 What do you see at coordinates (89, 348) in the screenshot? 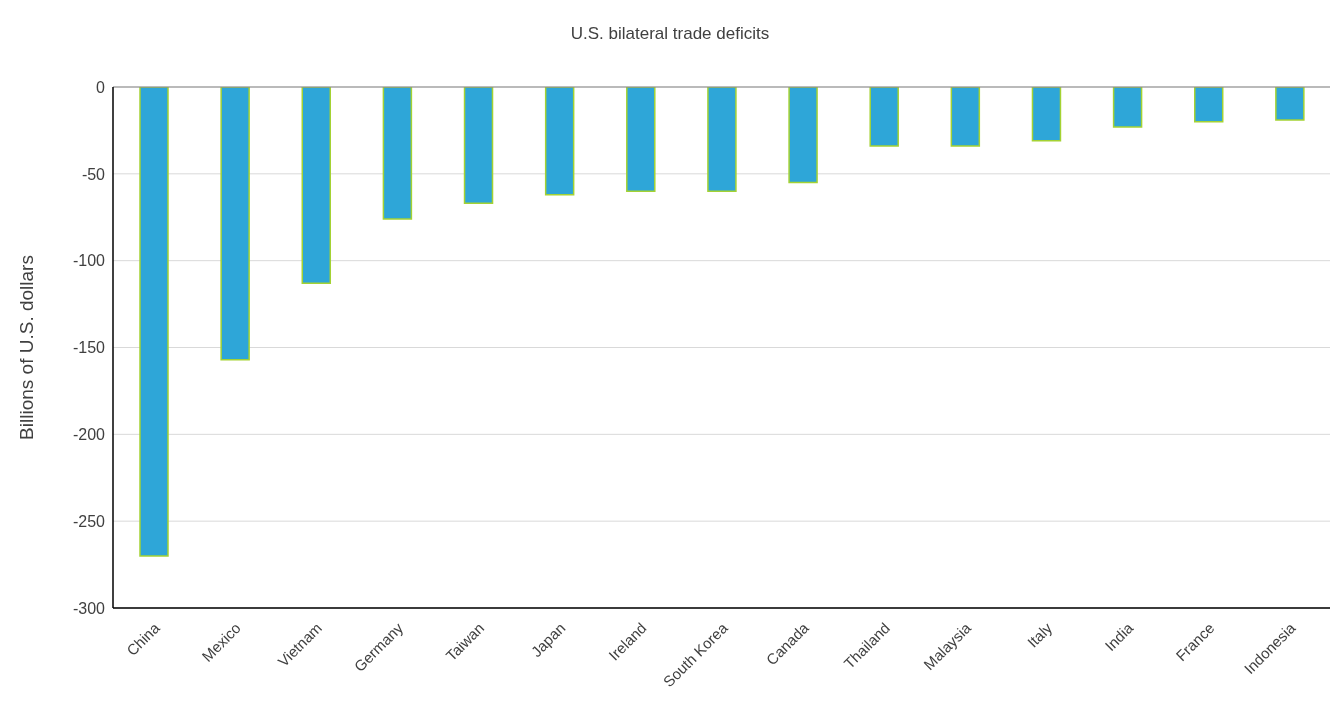
I see `y-tick-label: -150` at bounding box center [89, 348].